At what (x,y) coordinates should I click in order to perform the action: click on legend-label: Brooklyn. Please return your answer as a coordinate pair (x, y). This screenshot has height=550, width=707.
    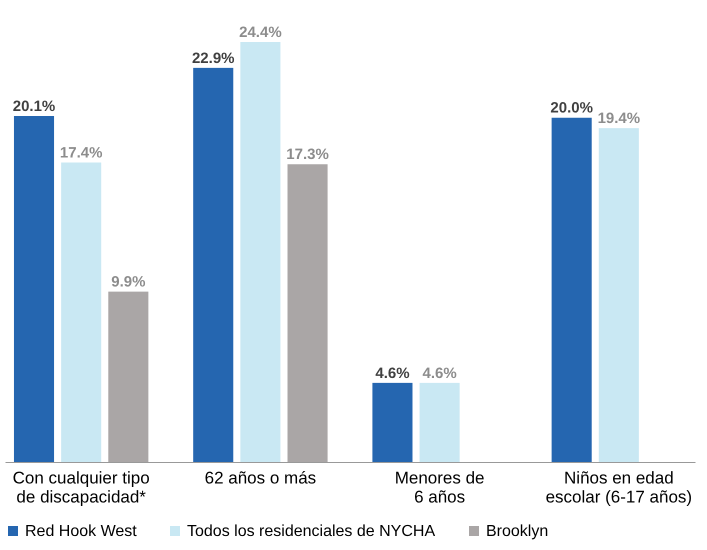
    Looking at the image, I should click on (517, 531).